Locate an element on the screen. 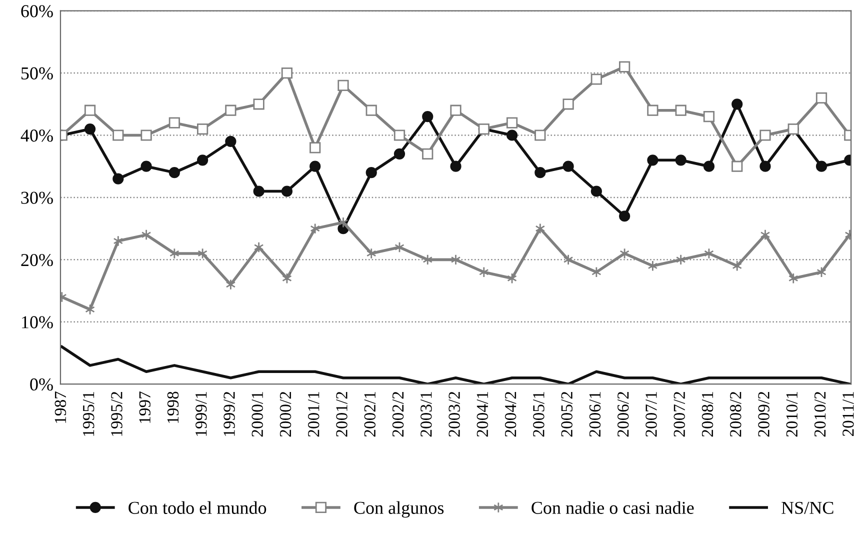 Image resolution: width=864 pixels, height=541 pixels. y-tick-label: 50% is located at coordinates (37, 73).